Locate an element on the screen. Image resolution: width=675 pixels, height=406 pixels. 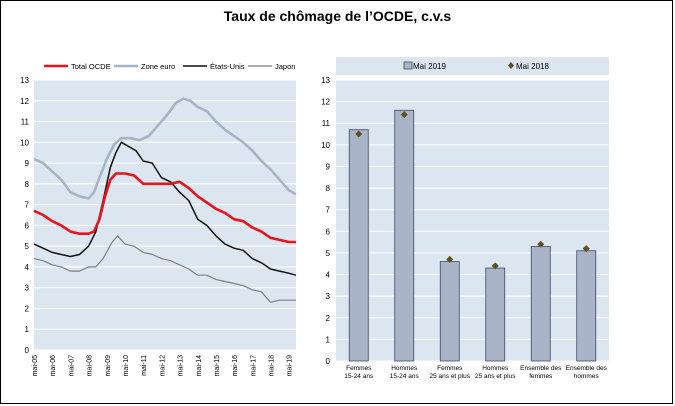
left-legend-label: Zone euro is located at coordinates (158, 66).